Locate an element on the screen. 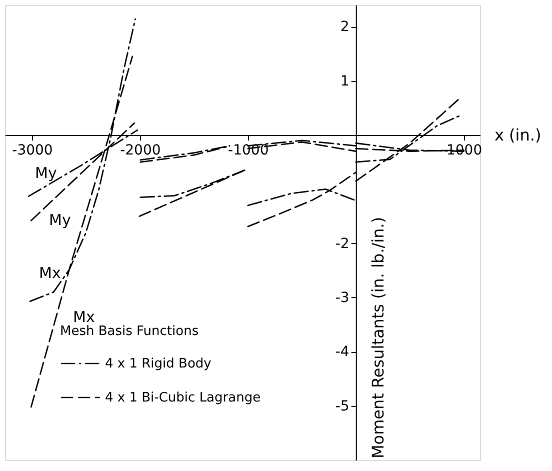 The image size is (552, 471). y-axis-title: Moment Resultants (in. lb./in.) is located at coordinates (378, 337).